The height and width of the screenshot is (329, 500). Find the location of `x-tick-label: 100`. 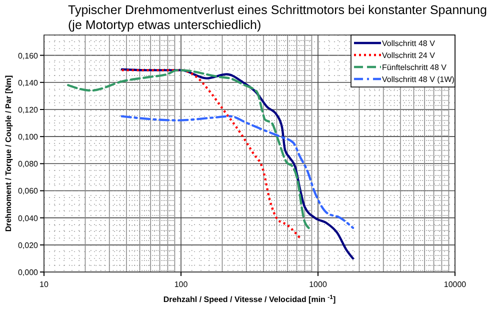

x-tick-label: 100 is located at coordinates (181, 284).